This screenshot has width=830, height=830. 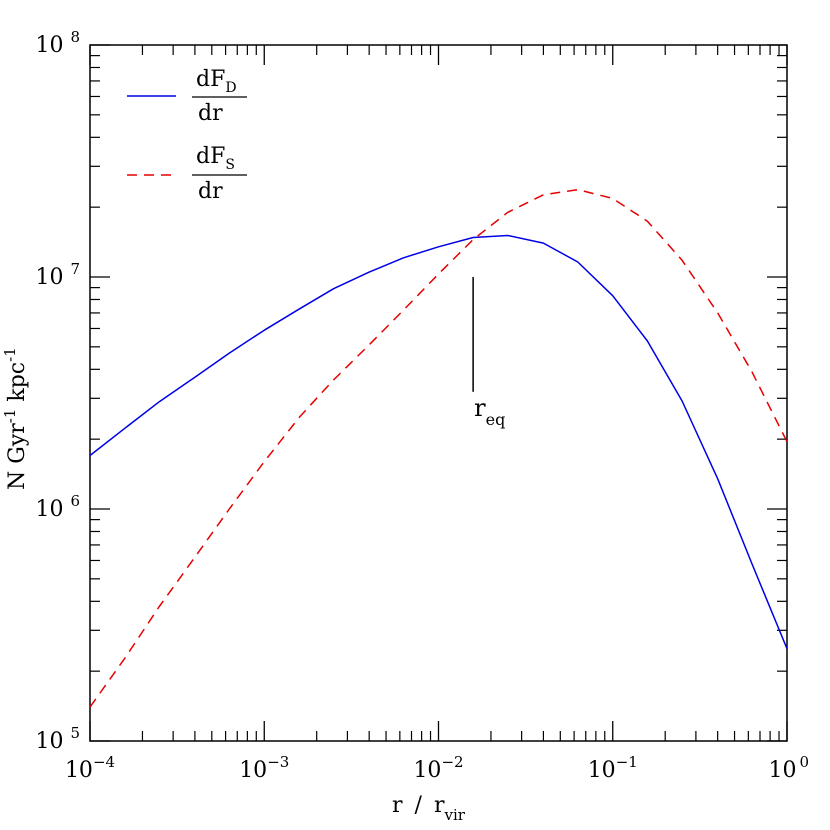 I want to click on y-axis-label-p1: N Gyr, so click(x=17, y=456).